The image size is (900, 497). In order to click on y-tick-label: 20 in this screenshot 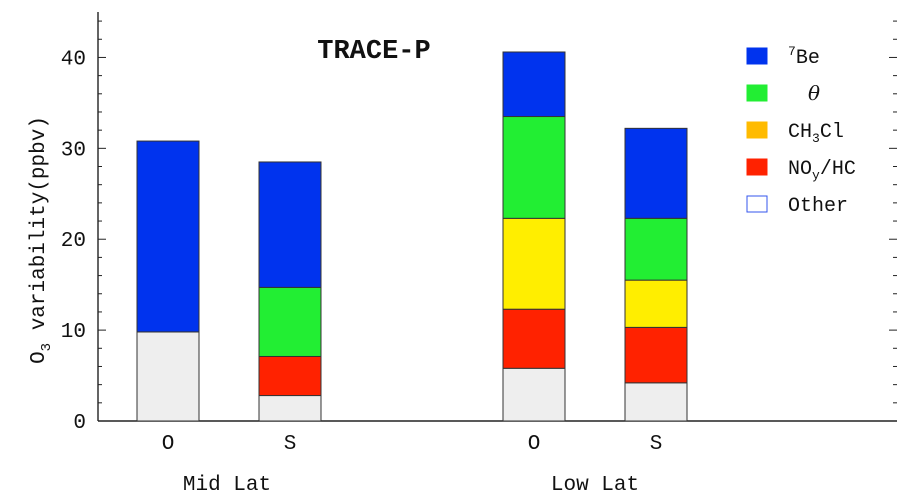, I will do `click(73, 241)`.